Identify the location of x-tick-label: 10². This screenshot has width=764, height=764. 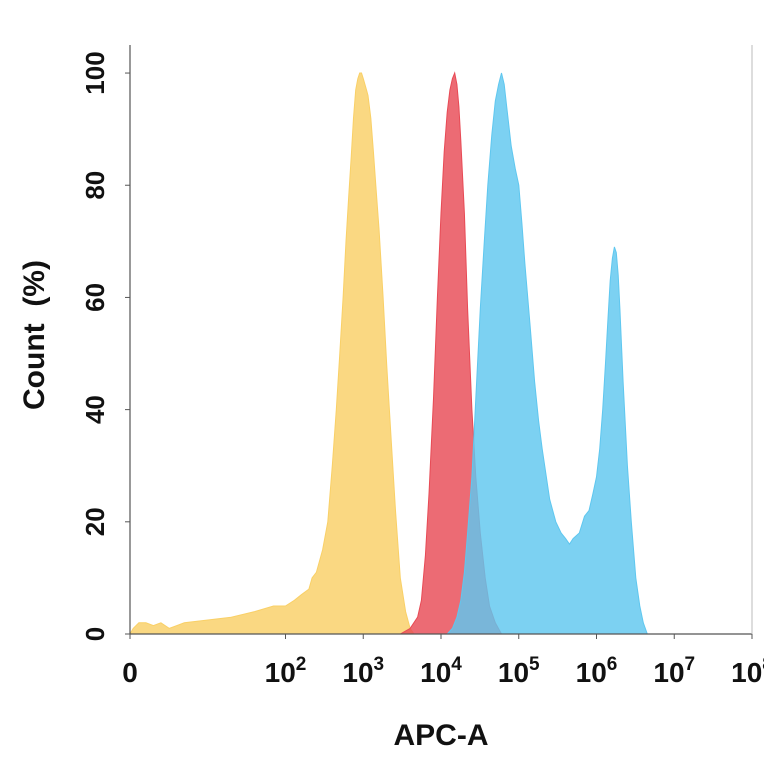
(286, 671).